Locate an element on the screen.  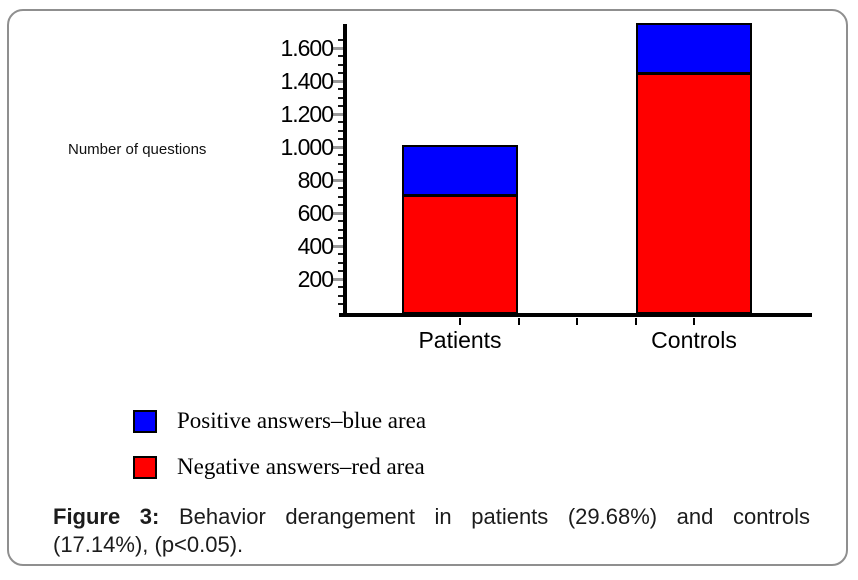
y-tick-label: 400 is located at coordinates (315, 246).